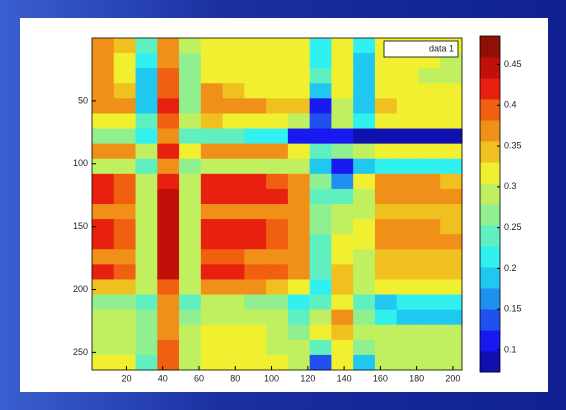 This screenshot has height=410, width=566. I want to click on x-tick-label: 80, so click(235, 378).